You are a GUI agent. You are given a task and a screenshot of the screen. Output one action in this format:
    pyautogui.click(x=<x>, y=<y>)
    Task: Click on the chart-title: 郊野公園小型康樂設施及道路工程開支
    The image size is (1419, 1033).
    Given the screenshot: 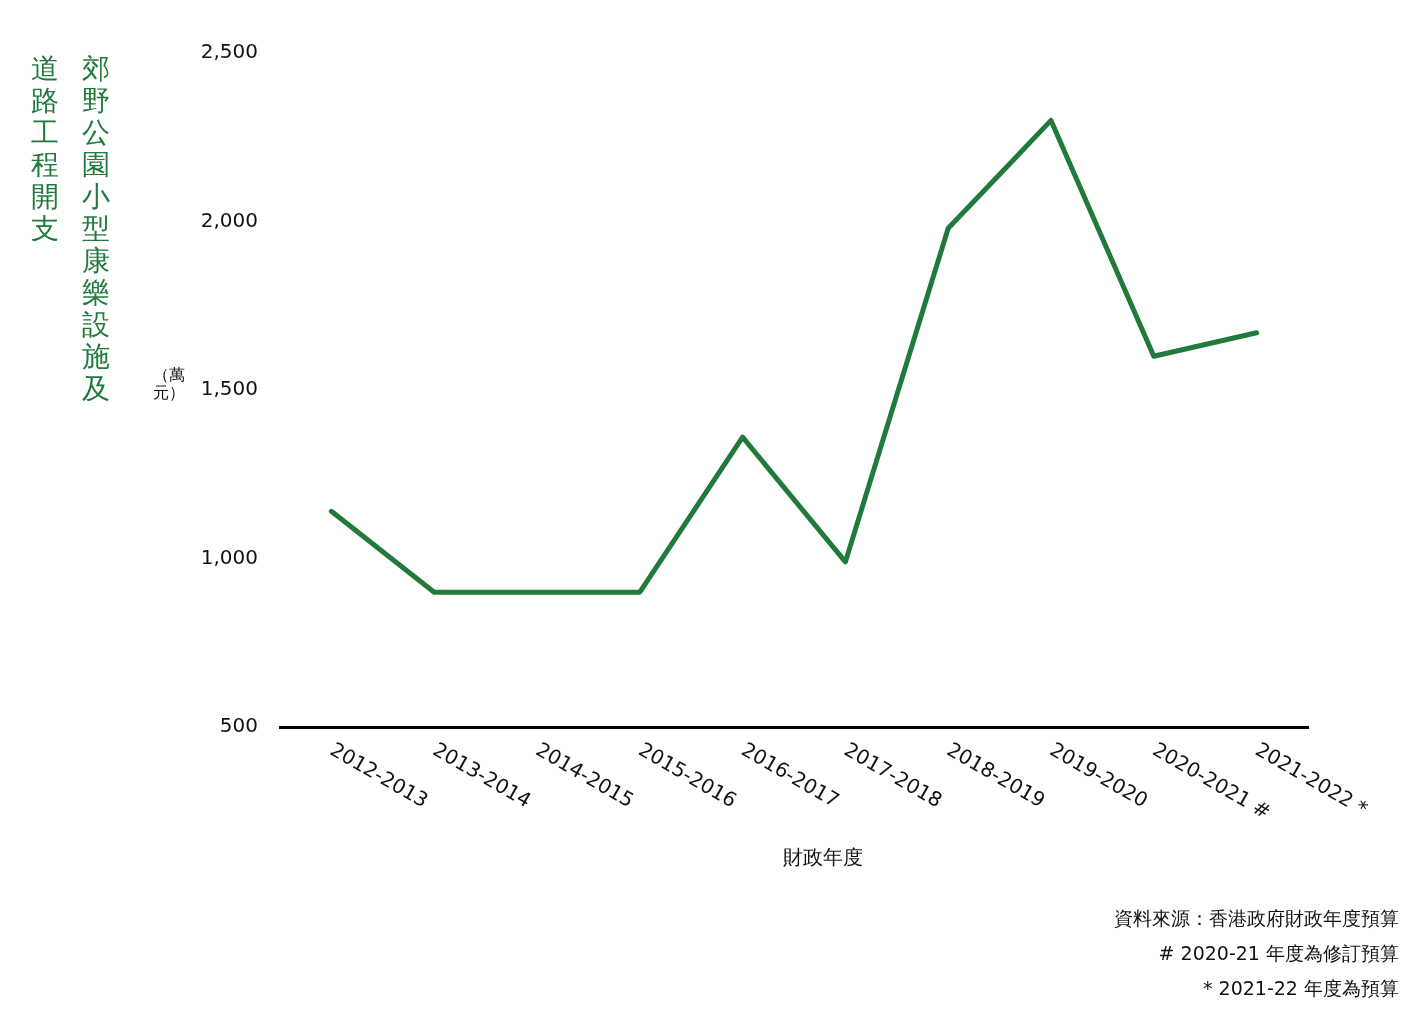 What is the action you would take?
    pyautogui.click(x=70, y=228)
    